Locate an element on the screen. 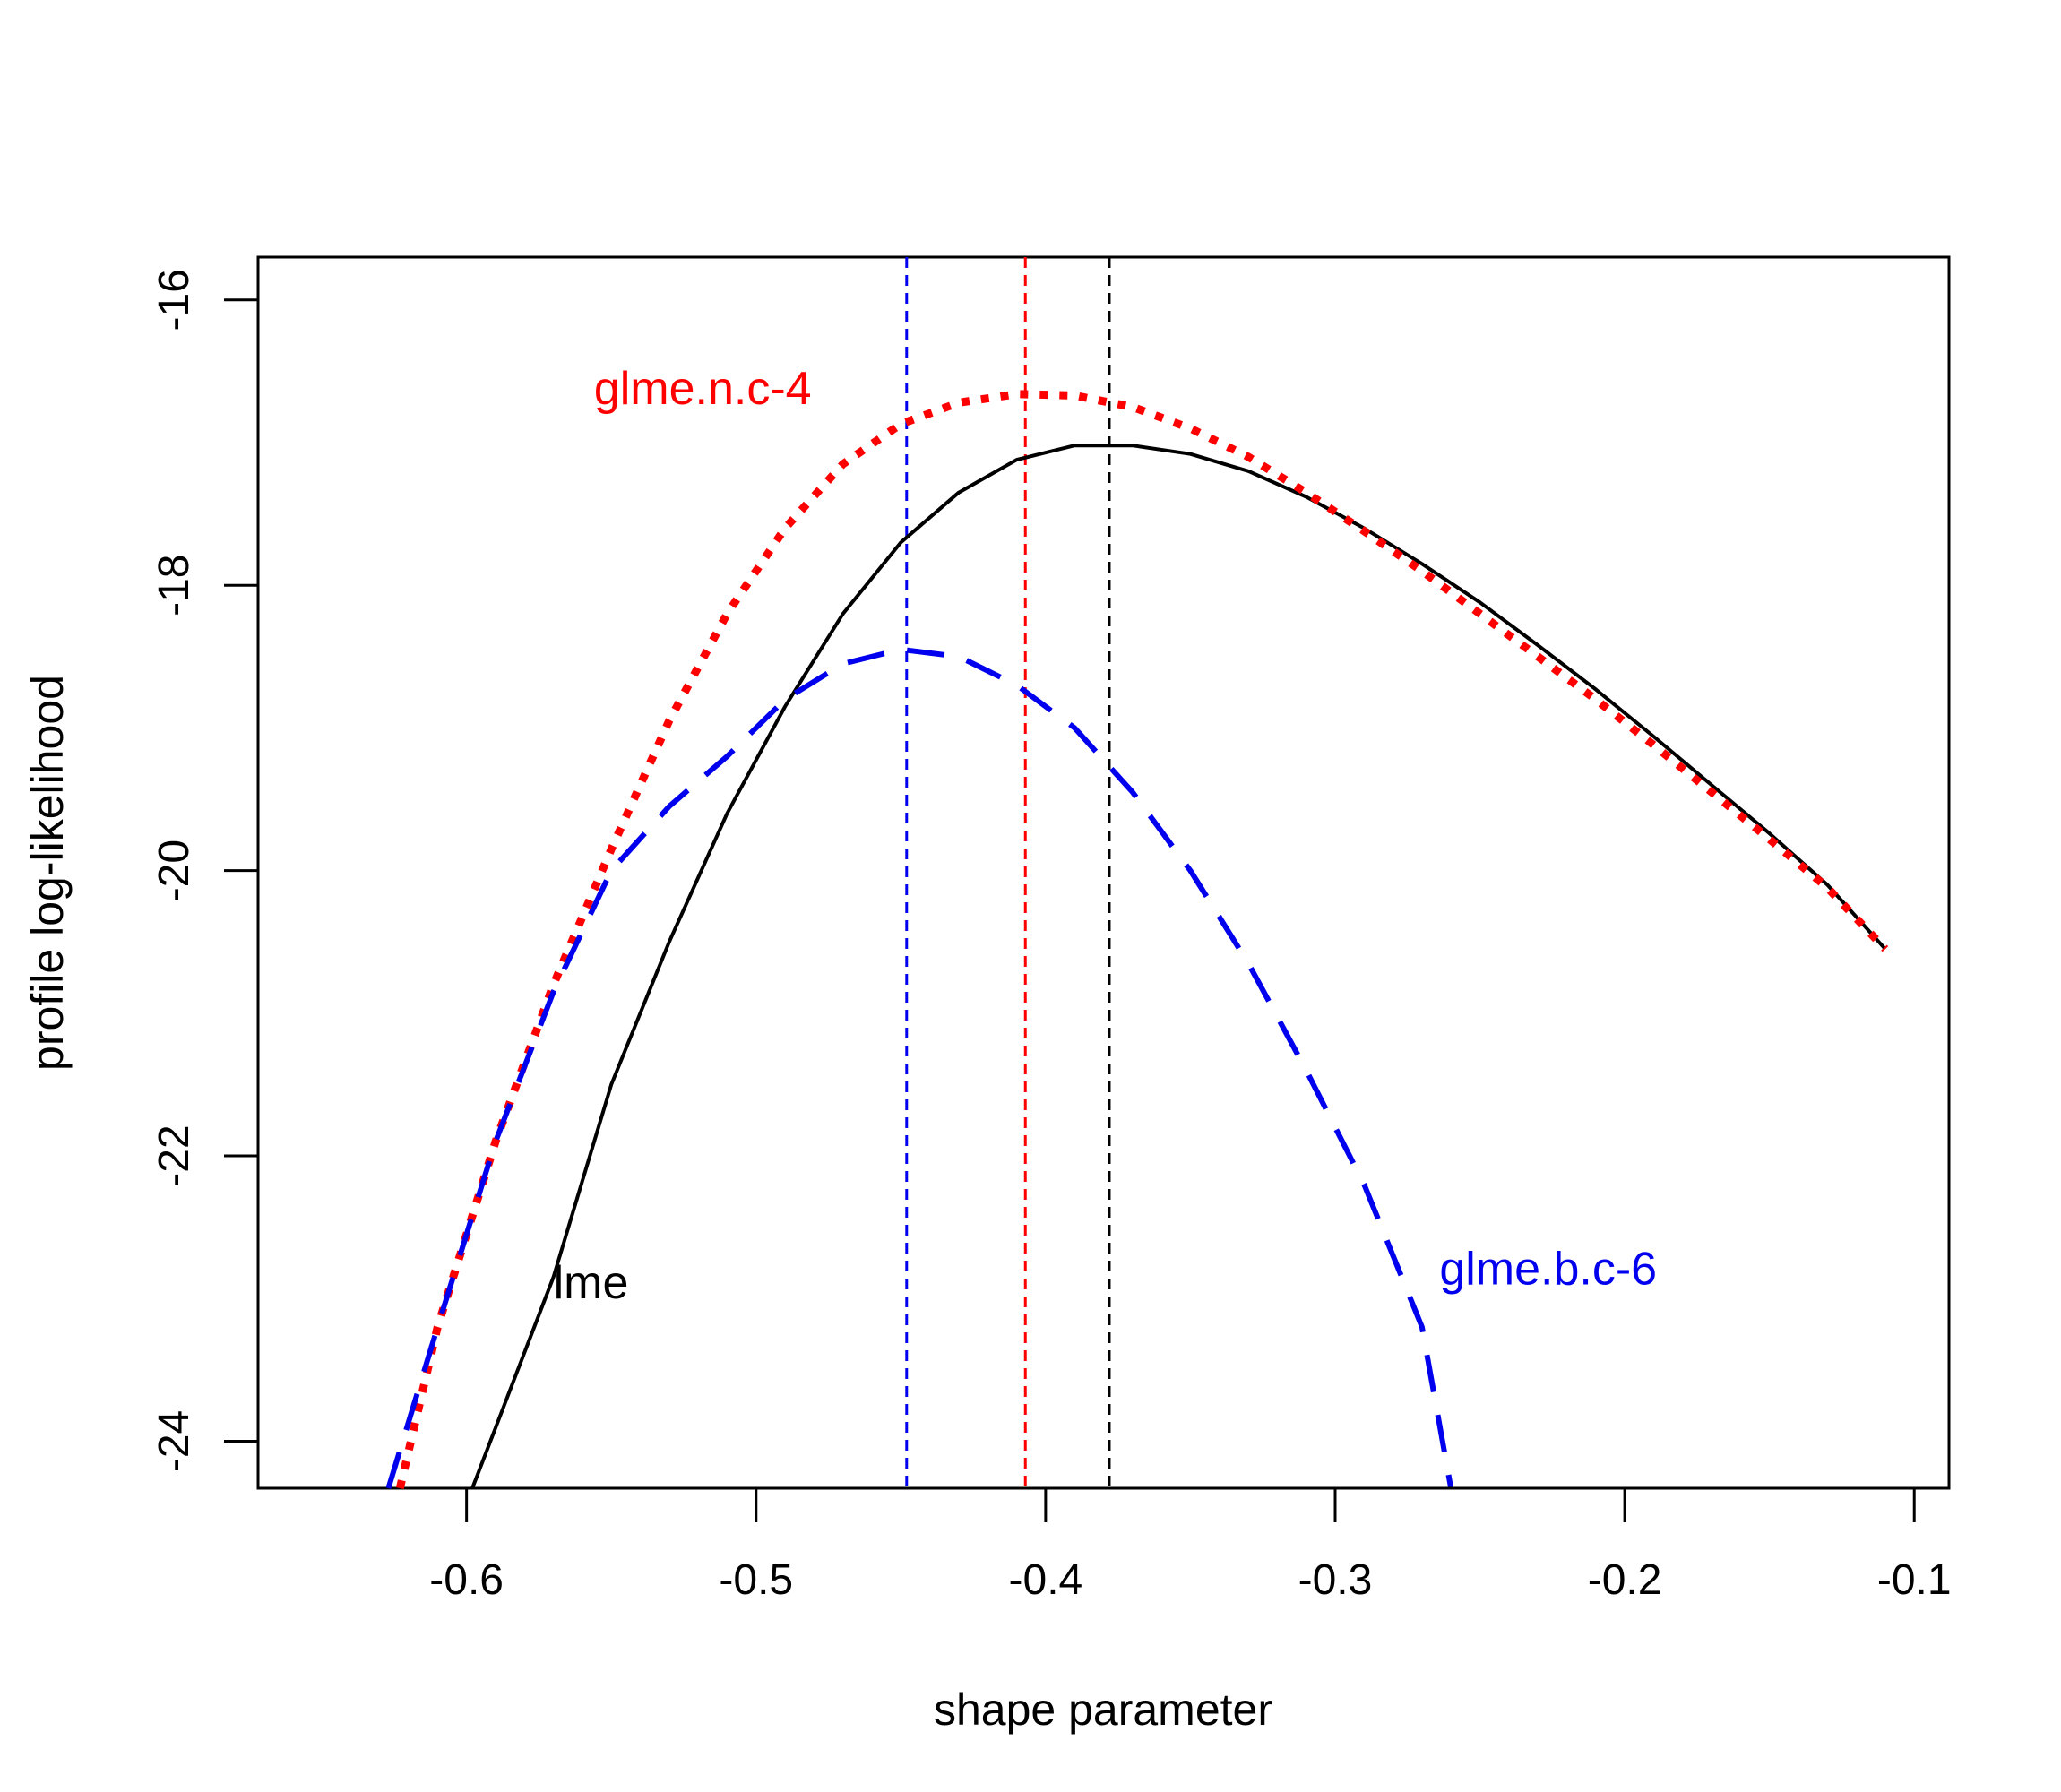 Image resolution: width=2061 pixels, height=1792 pixels. y-tick-label: -18 is located at coordinates (174, 585).